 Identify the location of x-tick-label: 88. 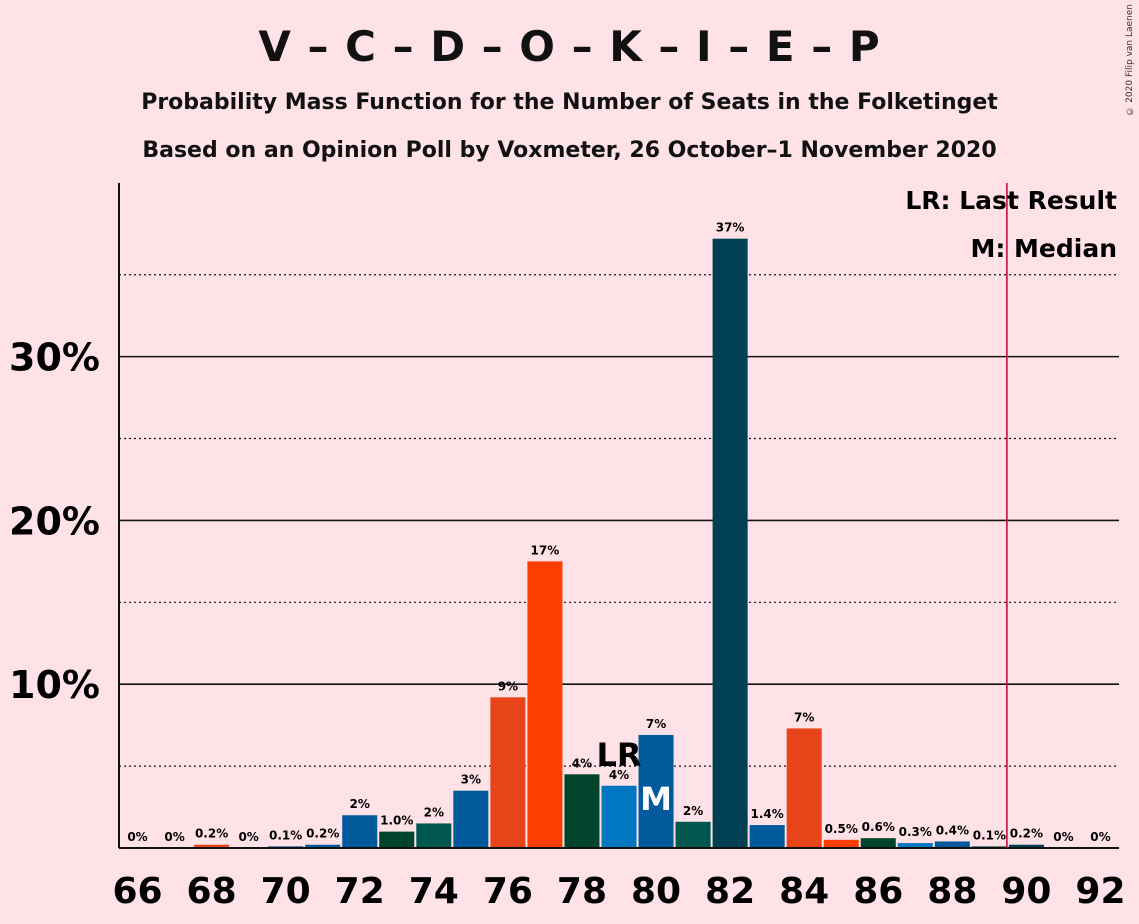
(952, 891).